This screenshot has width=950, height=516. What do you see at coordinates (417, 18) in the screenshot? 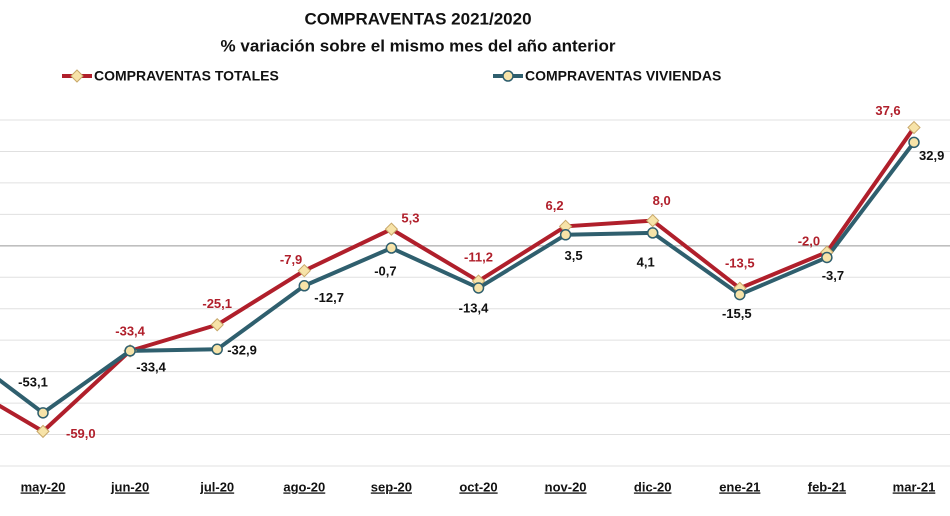
I see `chart-title: COMPRAVENTAS 2021/2020` at bounding box center [417, 18].